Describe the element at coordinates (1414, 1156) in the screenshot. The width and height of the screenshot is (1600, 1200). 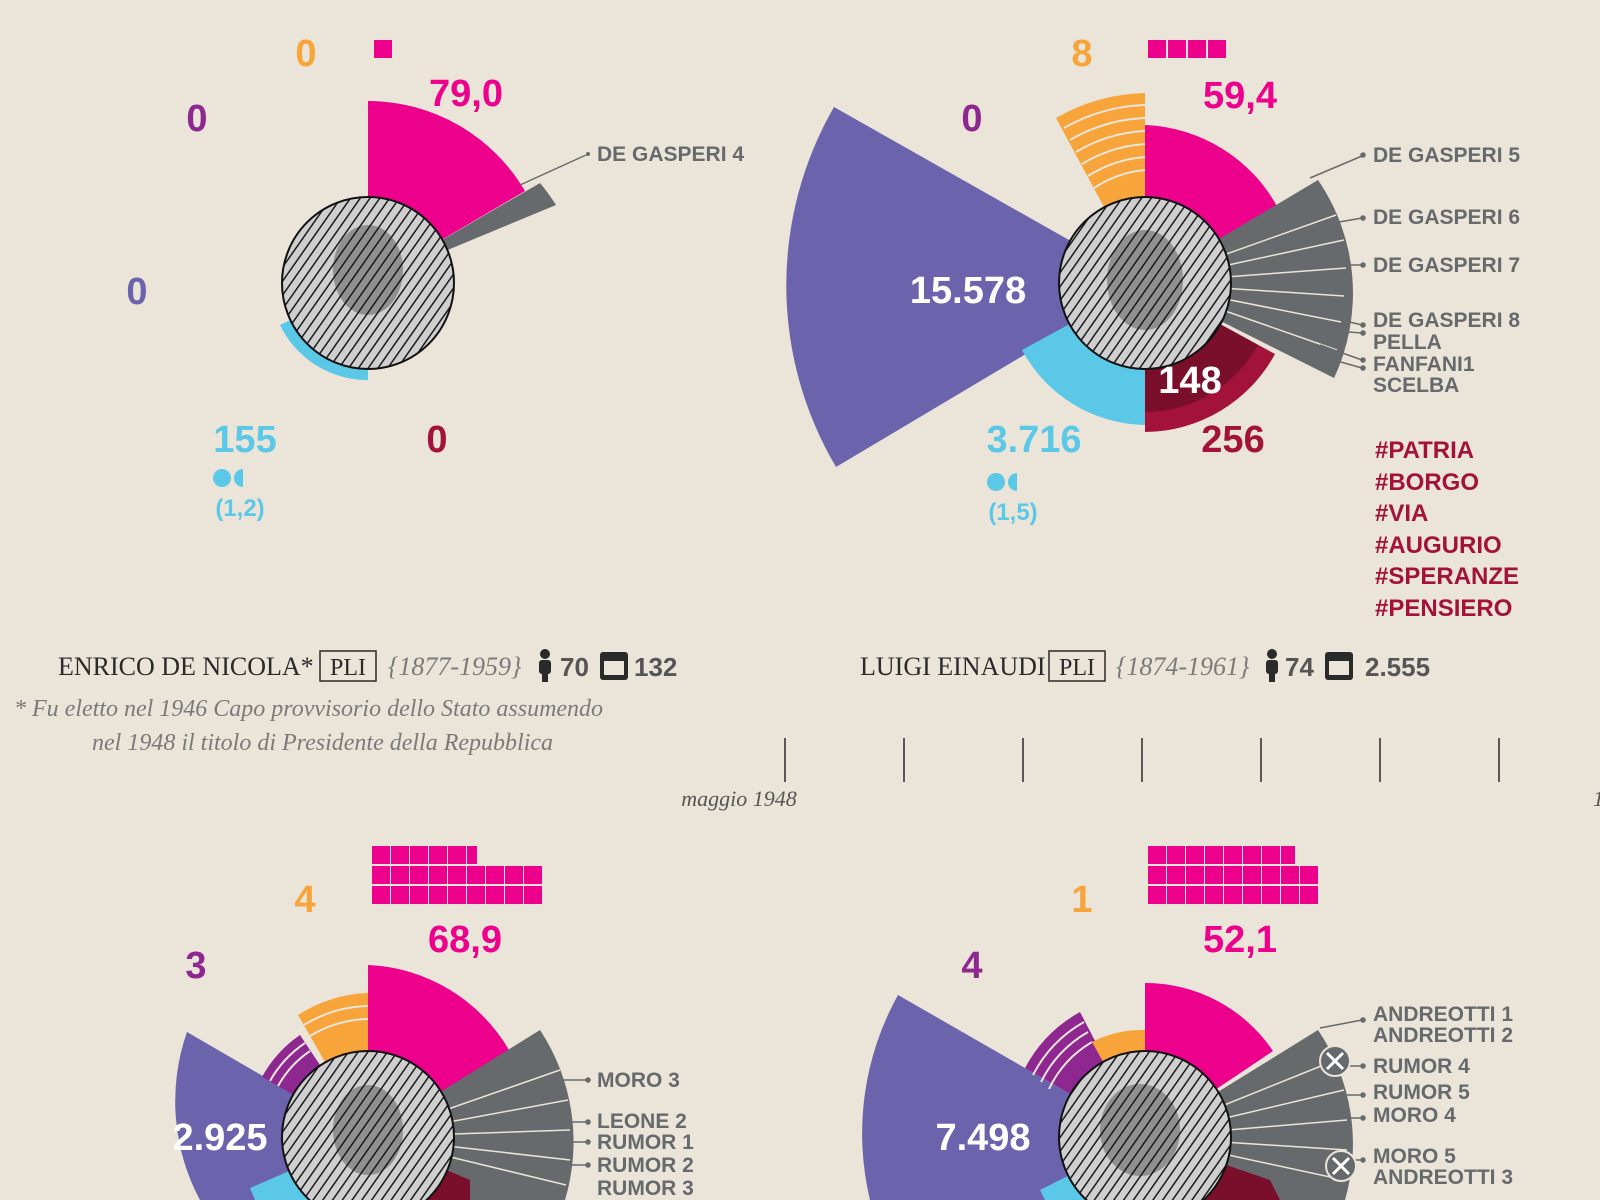
I see `government-label: MORO 5` at that location.